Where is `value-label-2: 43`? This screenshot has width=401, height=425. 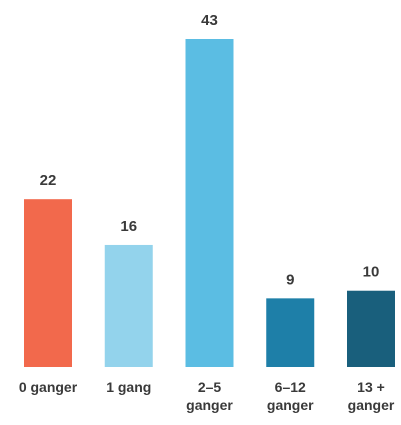
value-label-2: 43 is located at coordinates (209, 20).